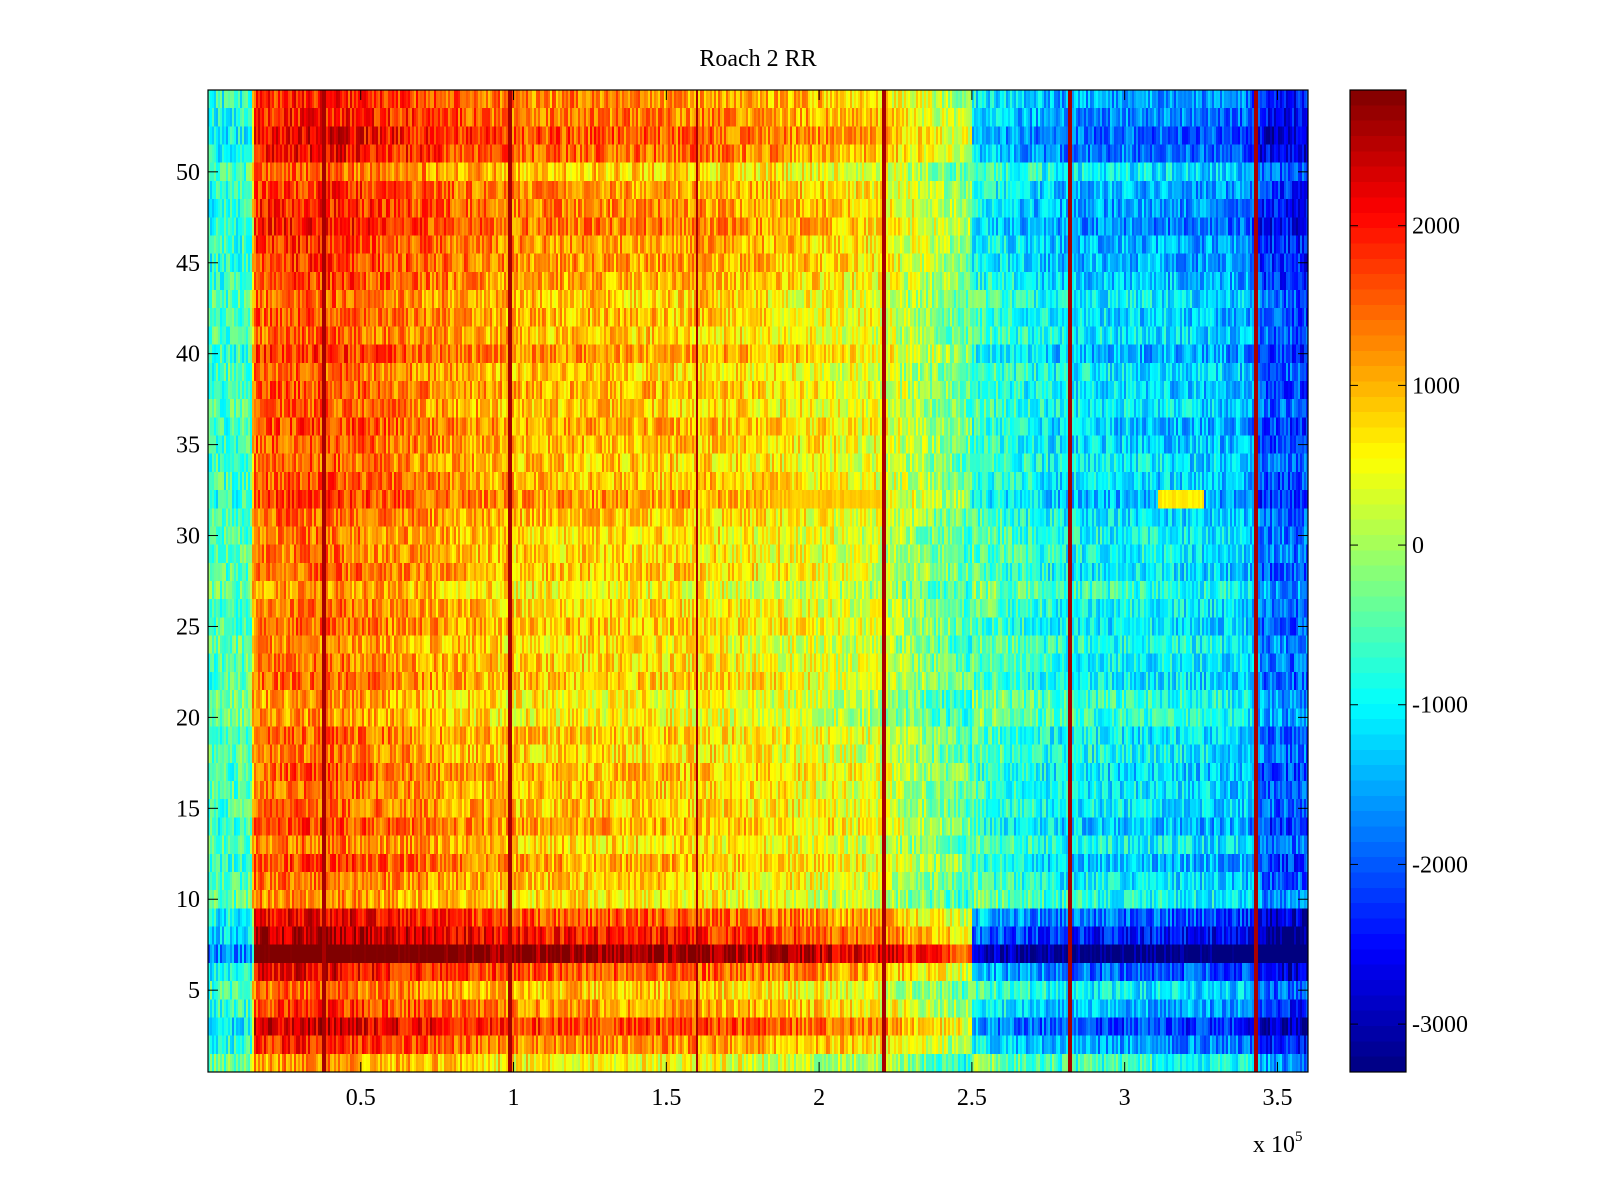 The height and width of the screenshot is (1200, 1600). Describe the element at coordinates (188, 173) in the screenshot. I see `y-tick-label: 50` at that location.